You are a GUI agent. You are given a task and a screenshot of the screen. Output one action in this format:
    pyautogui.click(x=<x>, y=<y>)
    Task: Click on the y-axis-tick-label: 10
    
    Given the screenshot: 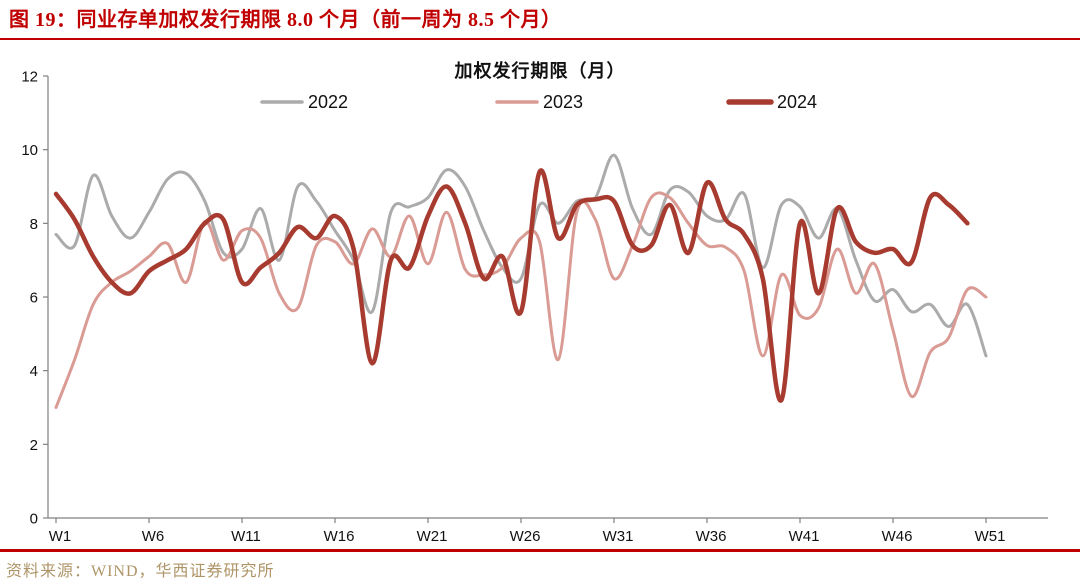 What is the action you would take?
    pyautogui.click(x=29, y=150)
    